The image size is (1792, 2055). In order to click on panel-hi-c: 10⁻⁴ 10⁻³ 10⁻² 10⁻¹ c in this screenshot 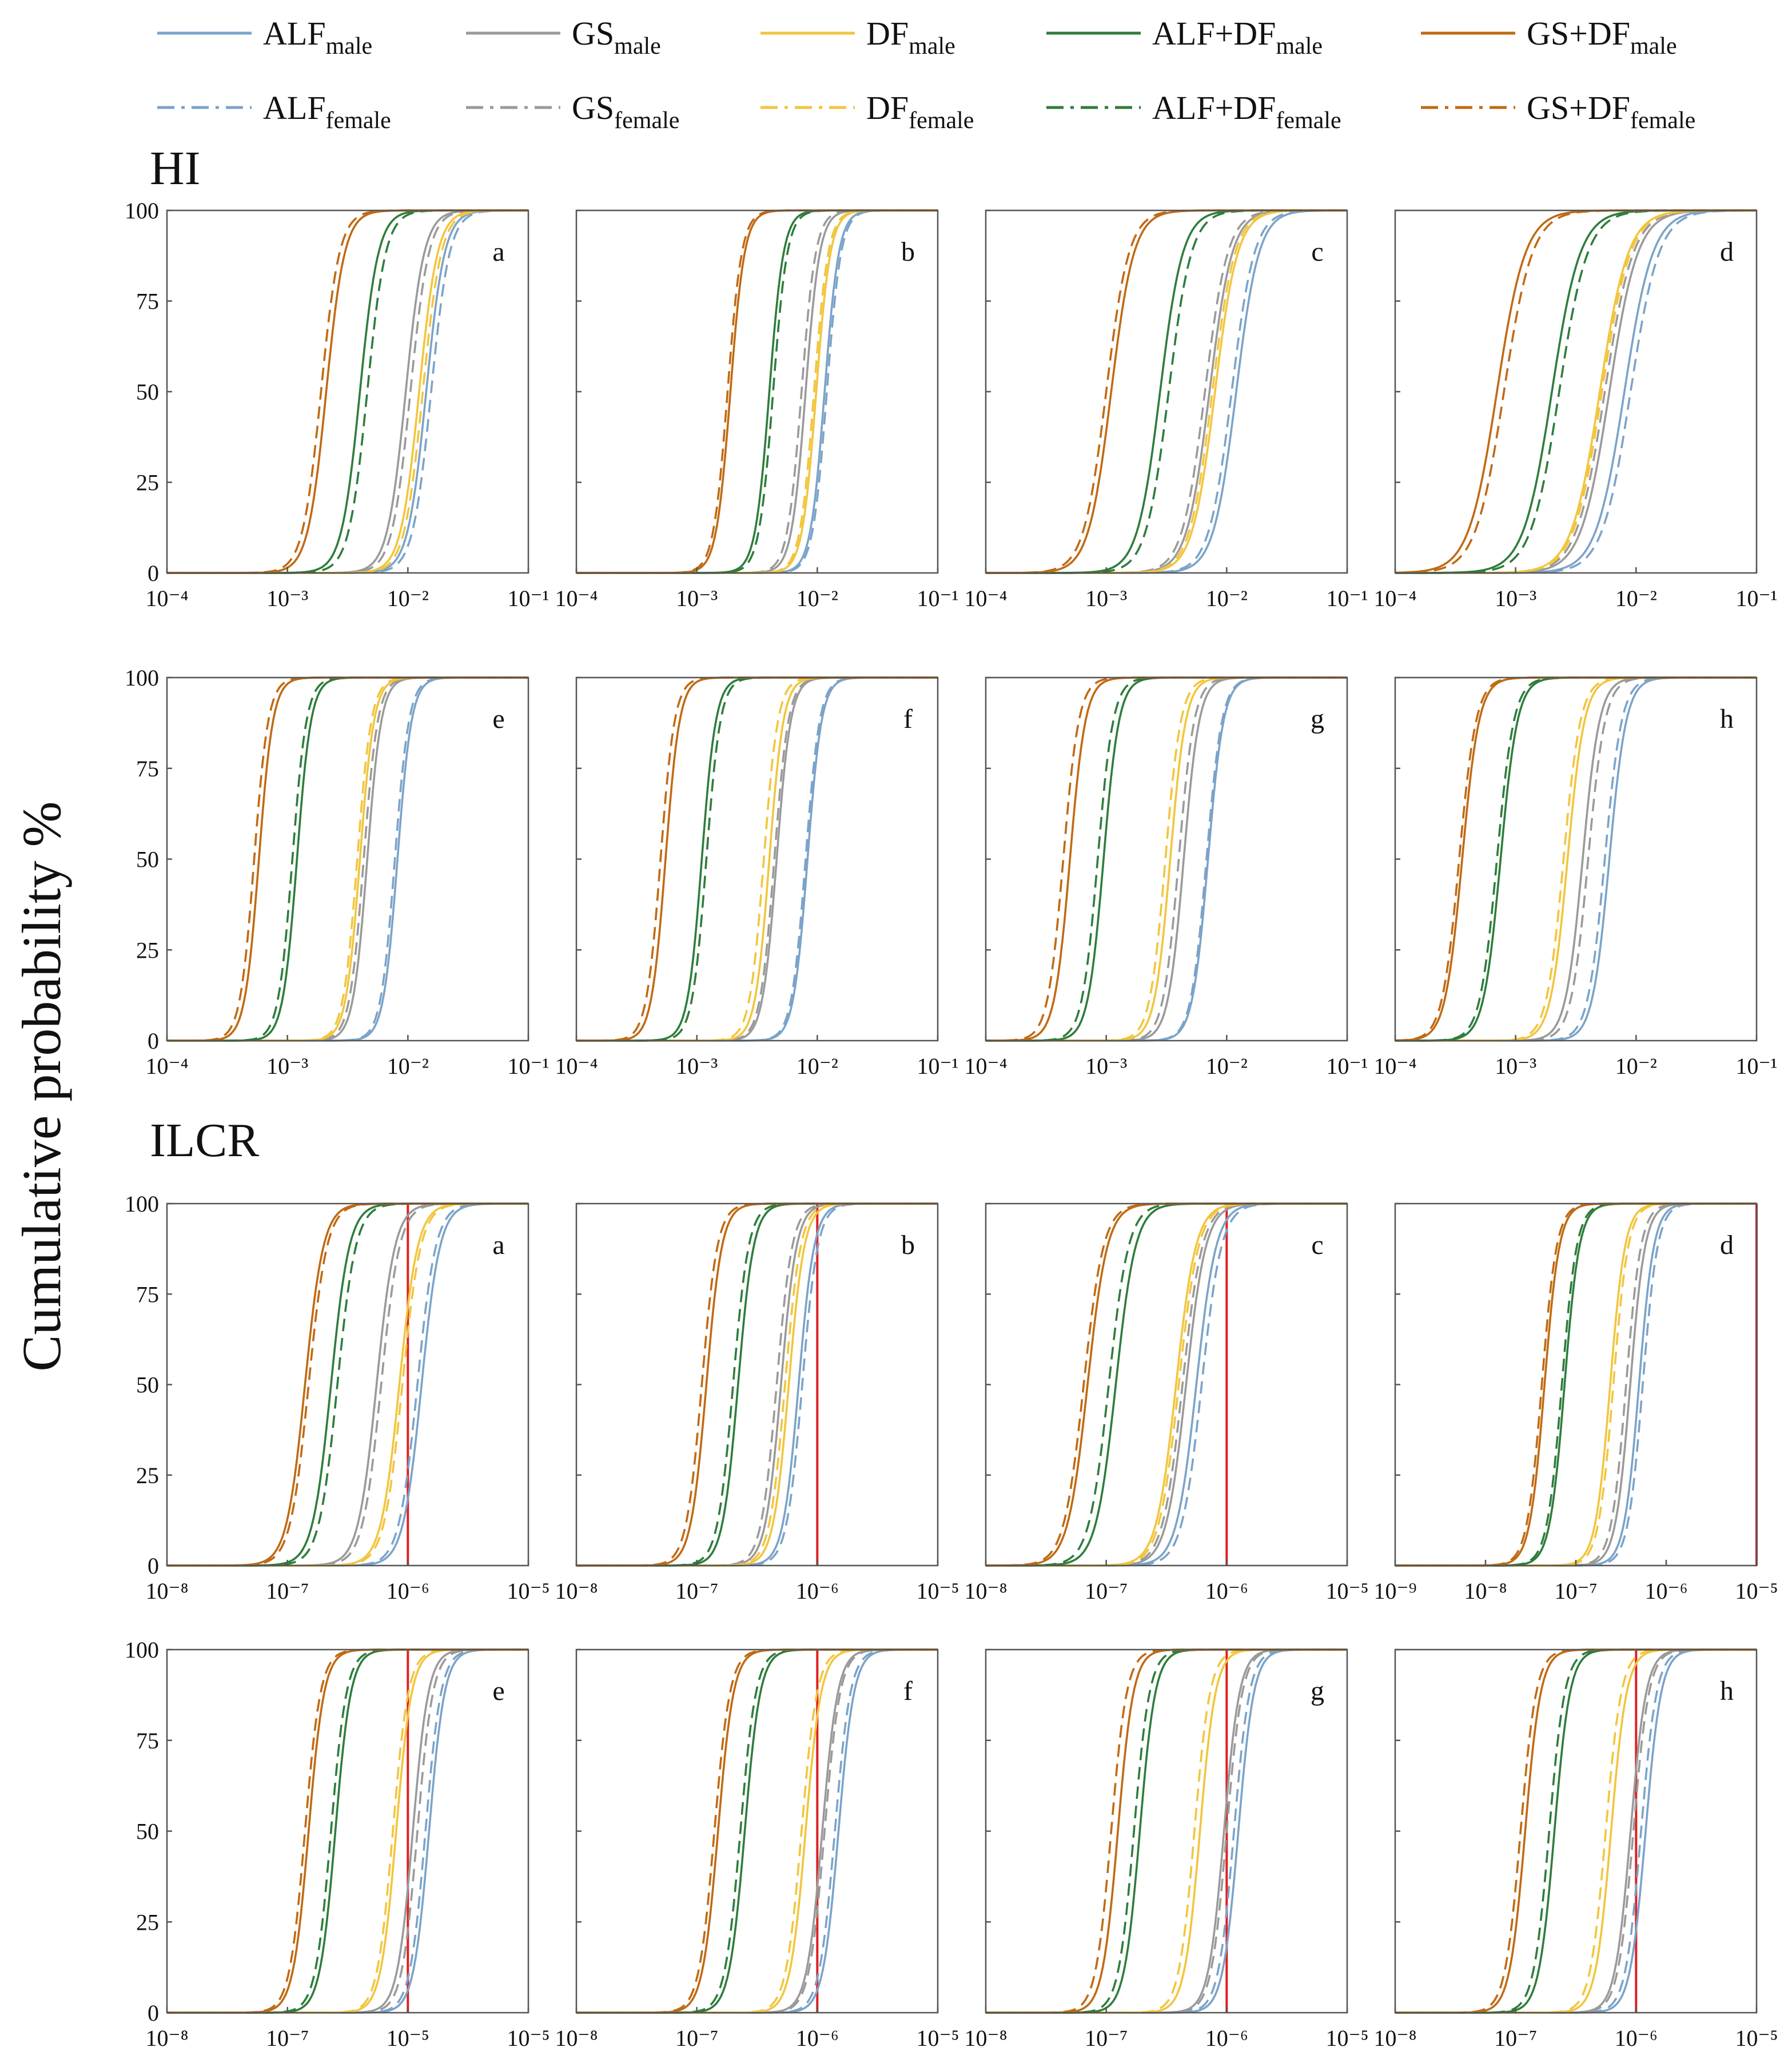, I will do `click(1166, 410)`.